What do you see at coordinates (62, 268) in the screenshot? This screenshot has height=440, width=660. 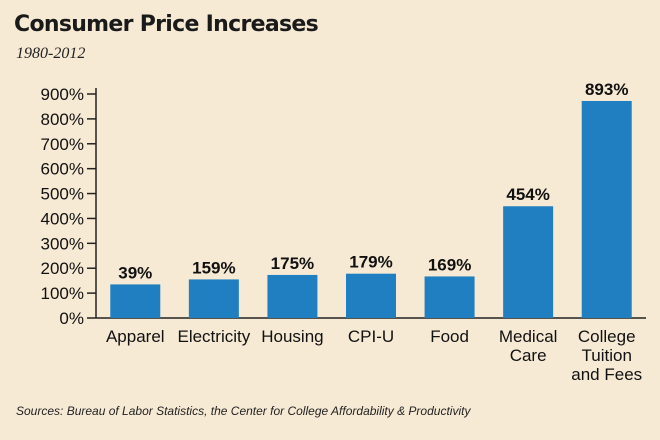 I see `y-tick-label: 200%` at bounding box center [62, 268].